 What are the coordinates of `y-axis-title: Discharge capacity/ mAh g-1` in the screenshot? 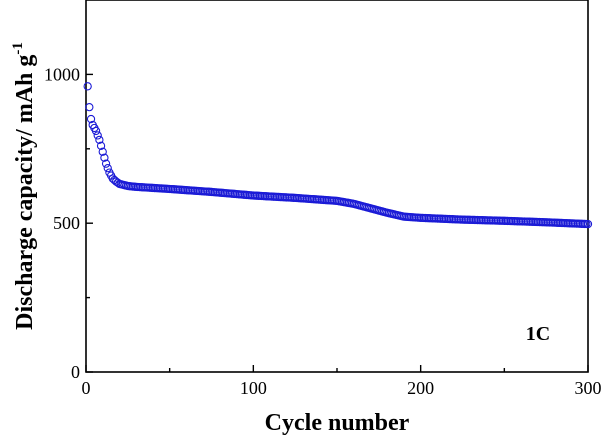 It's located at (24, 186).